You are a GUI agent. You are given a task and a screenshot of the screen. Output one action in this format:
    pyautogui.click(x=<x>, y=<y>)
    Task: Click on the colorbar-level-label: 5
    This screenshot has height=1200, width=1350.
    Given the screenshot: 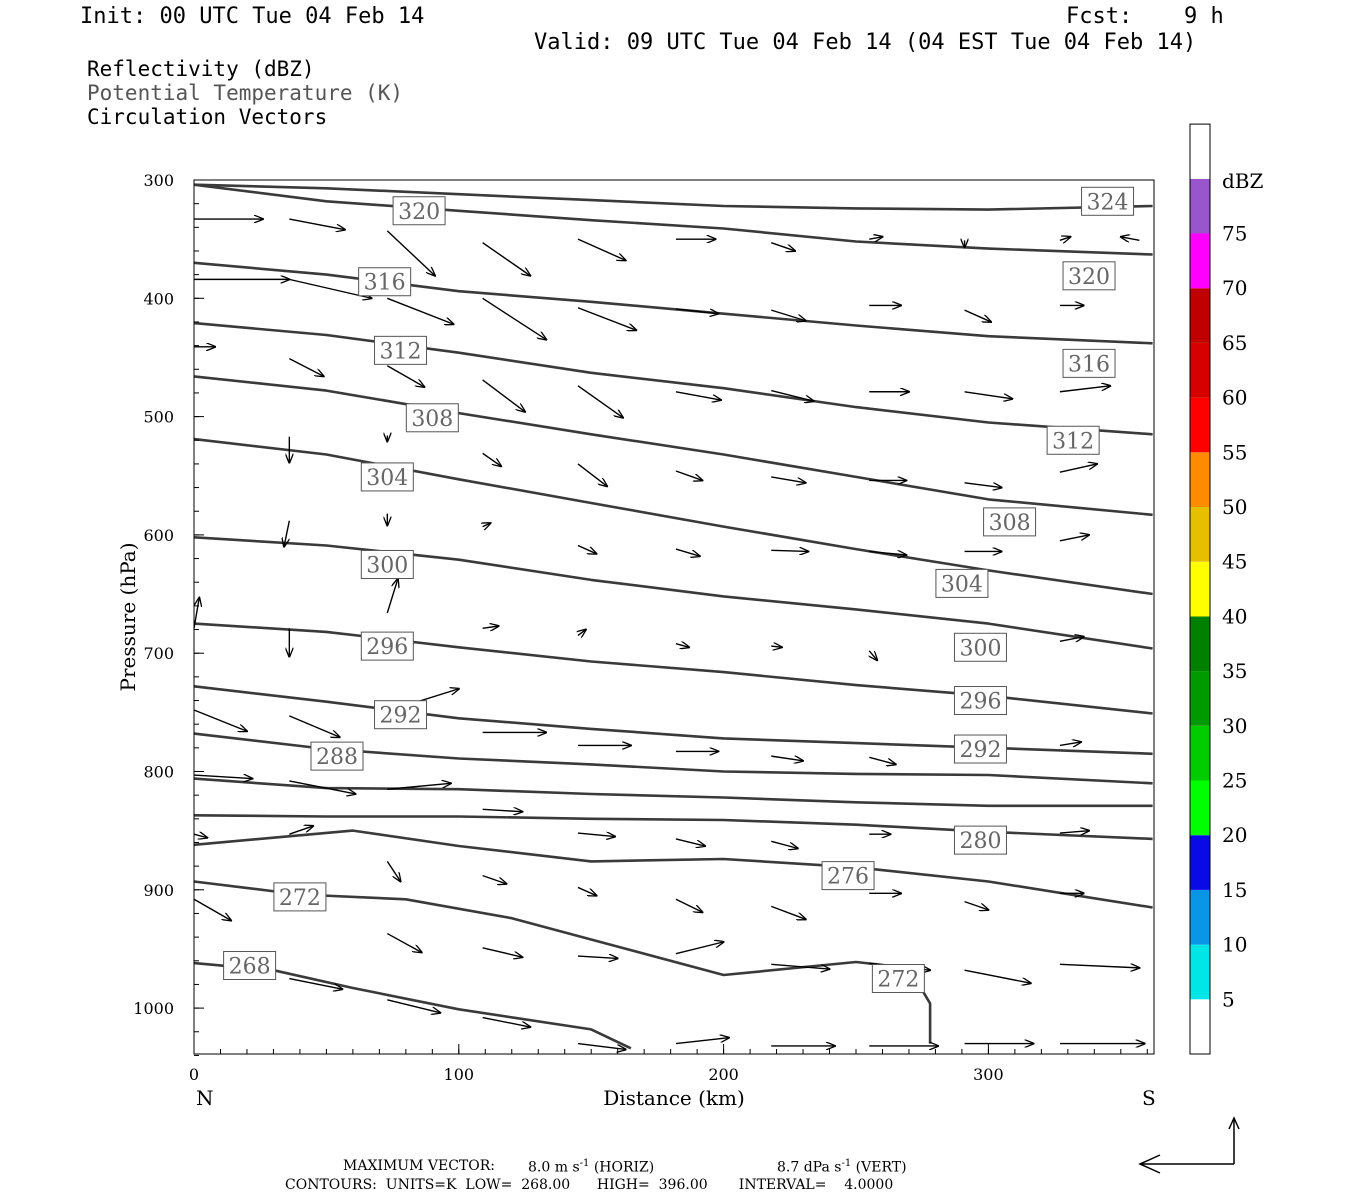 What is the action you would take?
    pyautogui.click(x=1228, y=999)
    